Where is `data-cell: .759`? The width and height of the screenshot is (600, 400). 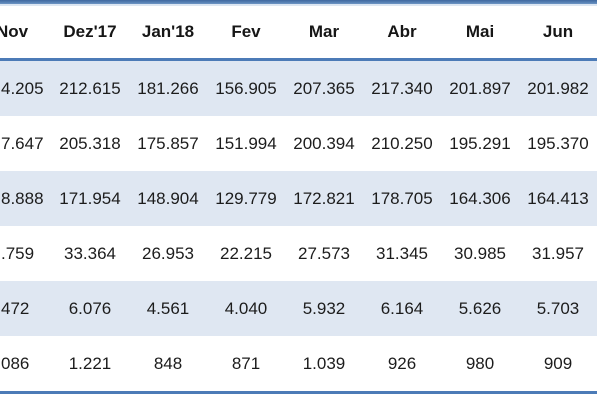
data-cell: .759 is located at coordinates (18, 253).